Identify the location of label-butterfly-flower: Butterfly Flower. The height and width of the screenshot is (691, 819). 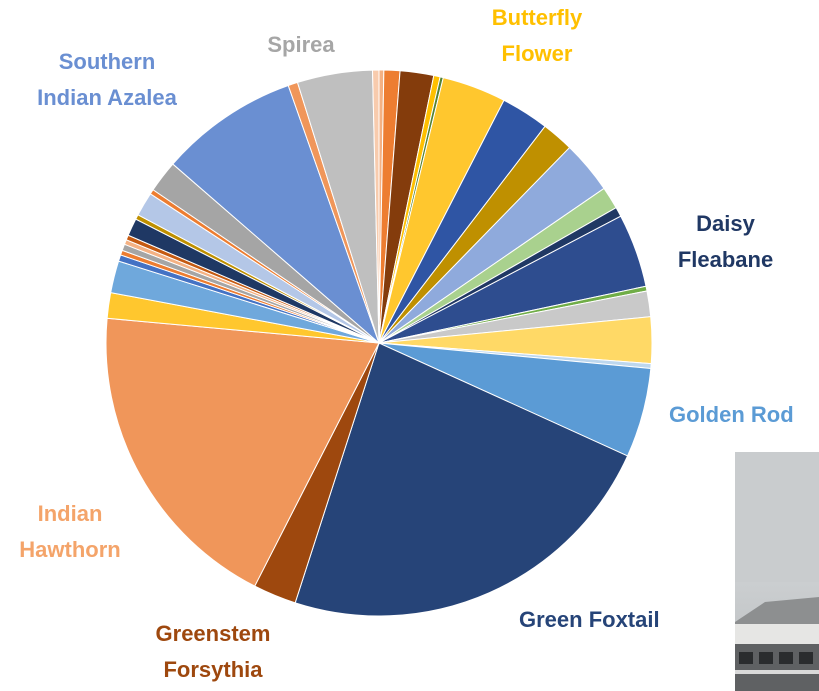
(537, 35).